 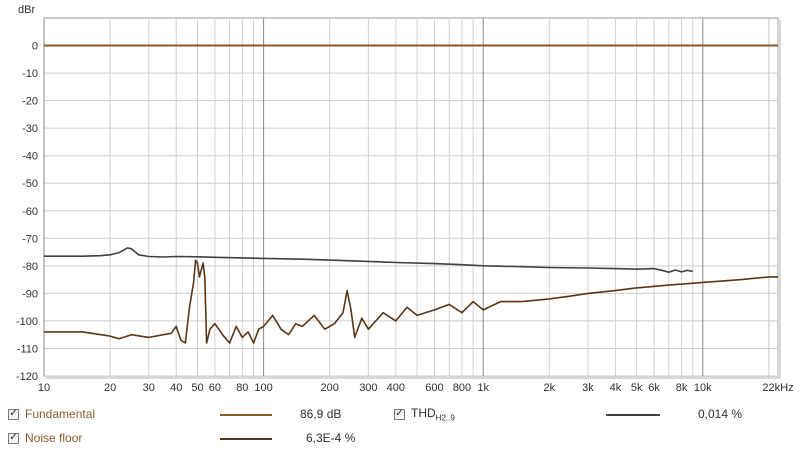 I want to click on x-tick-label: 3k, so click(x=588, y=388).